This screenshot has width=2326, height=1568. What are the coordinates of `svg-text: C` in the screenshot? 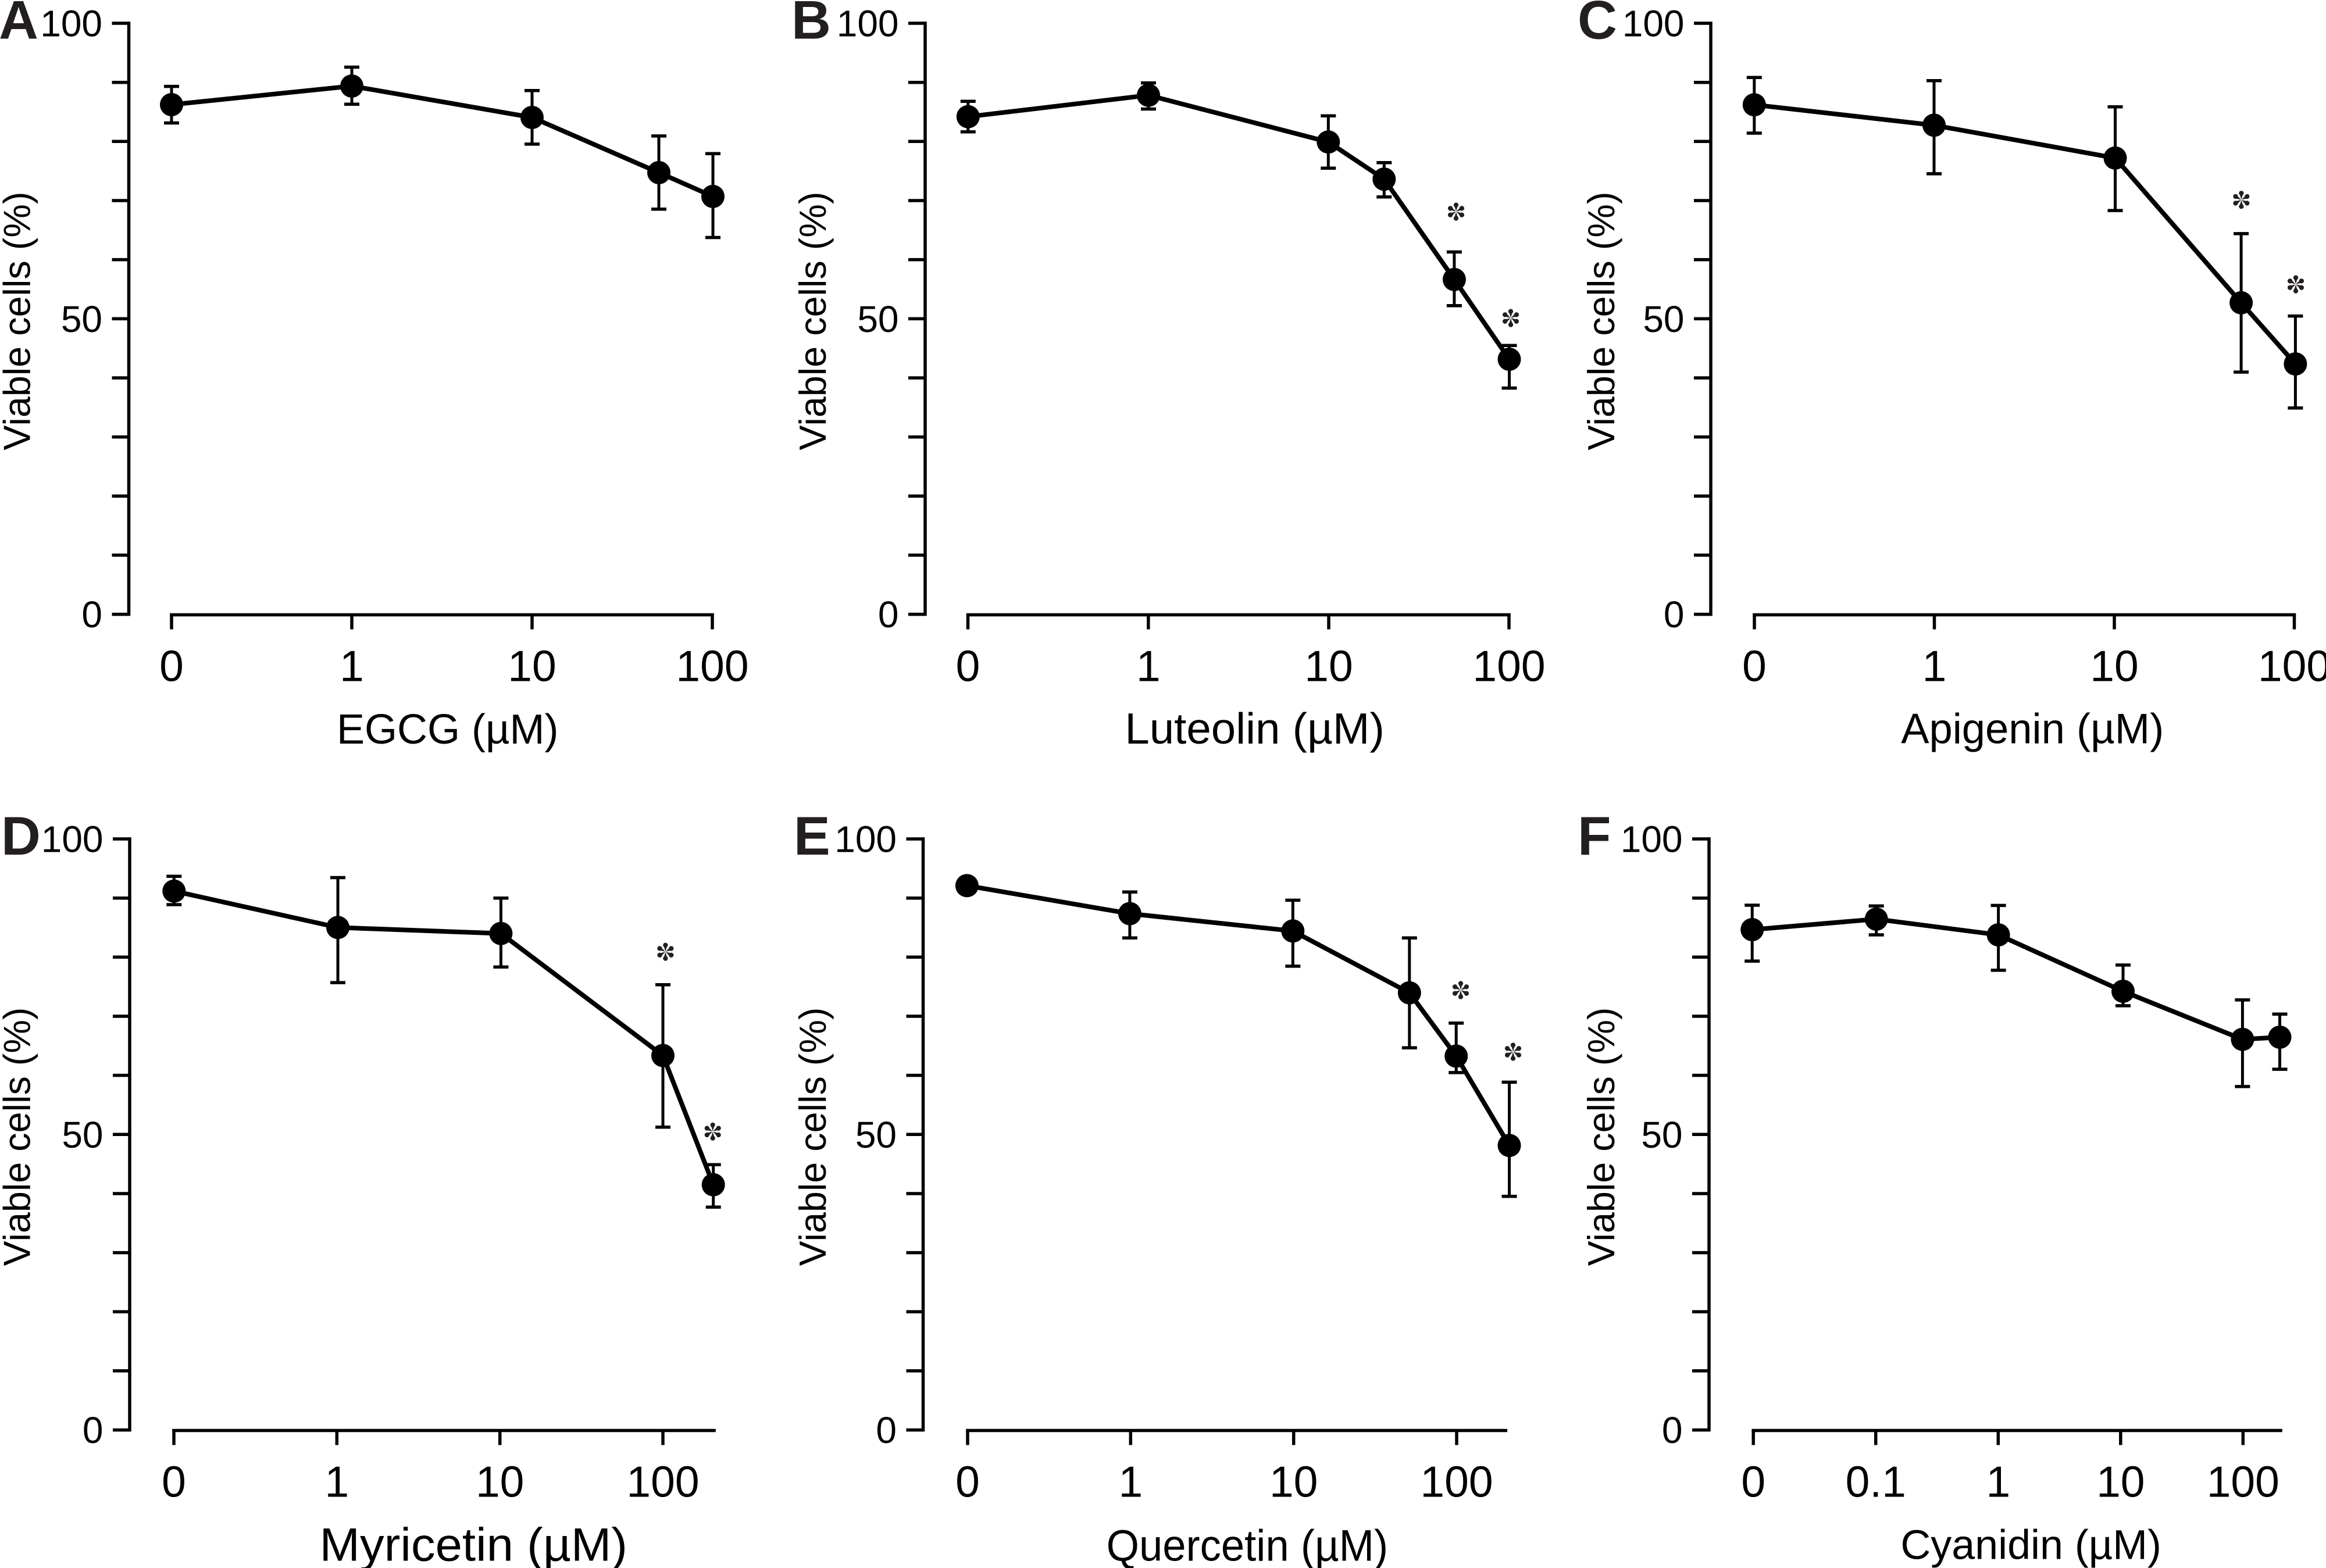 It's located at (1598, 25).